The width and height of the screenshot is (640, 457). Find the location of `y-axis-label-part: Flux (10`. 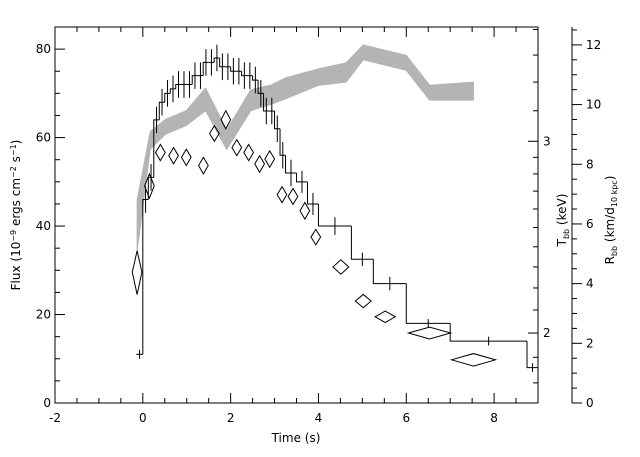

y-axis-label-part: Flux (10 is located at coordinates (16, 266).